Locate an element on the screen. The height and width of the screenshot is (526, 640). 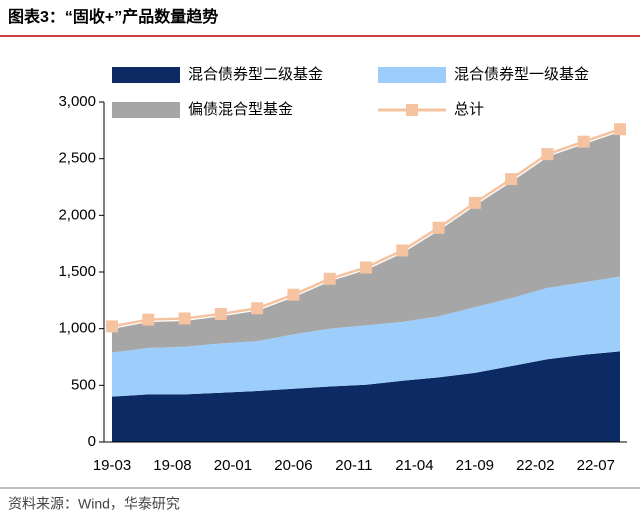
y-tick-label: 1,500 is located at coordinates (77, 271).